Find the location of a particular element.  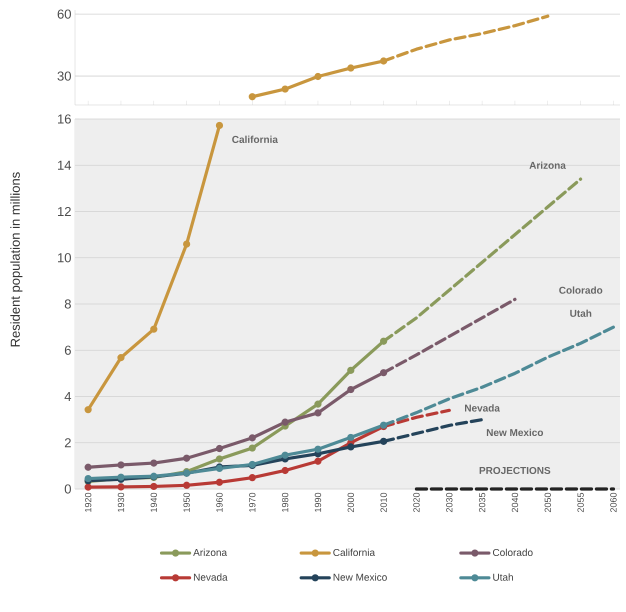

x-tick-label: 1970 is located at coordinates (252, 502).